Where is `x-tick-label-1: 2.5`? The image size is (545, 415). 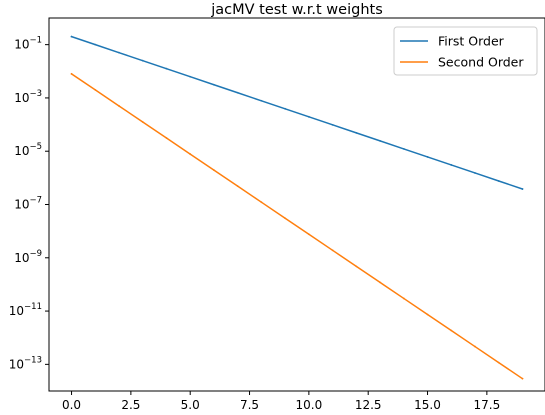 x-tick-label-1: 2.5 is located at coordinates (130, 405).